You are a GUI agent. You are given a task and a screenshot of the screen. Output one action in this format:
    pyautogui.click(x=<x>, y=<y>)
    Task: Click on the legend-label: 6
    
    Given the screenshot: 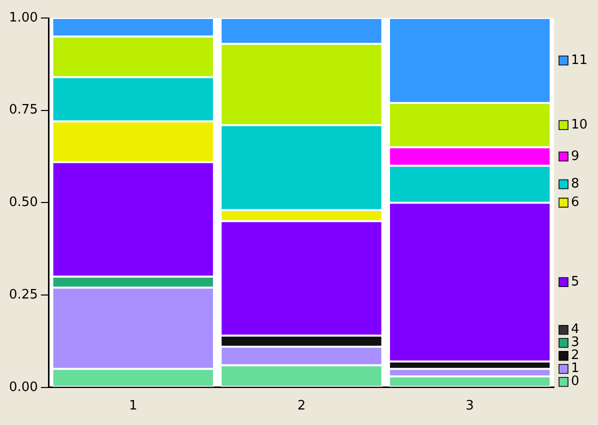 What is the action you would take?
    pyautogui.click(x=575, y=202)
    